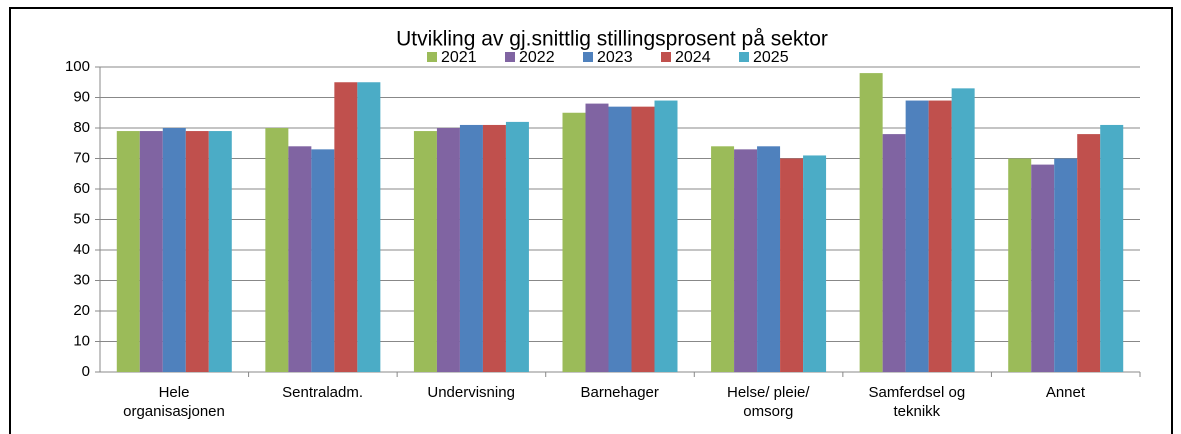  What do you see at coordinates (322, 392) in the screenshot?
I see `x-tick-label: Sentraladm.` at bounding box center [322, 392].